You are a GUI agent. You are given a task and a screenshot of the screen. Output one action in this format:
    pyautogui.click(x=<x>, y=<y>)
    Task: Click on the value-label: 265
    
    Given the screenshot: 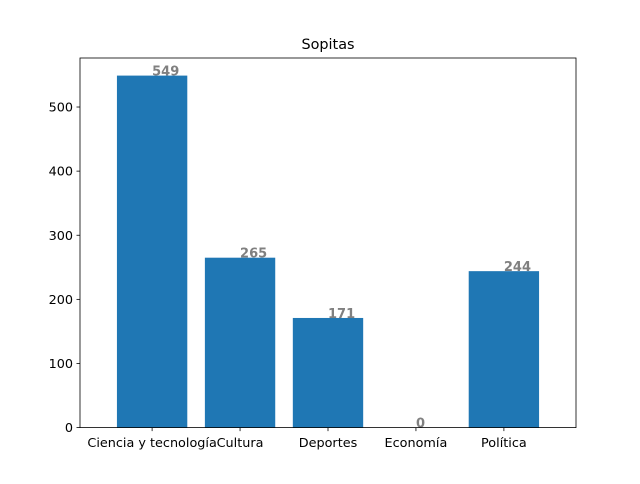 What is the action you would take?
    pyautogui.click(x=253, y=254)
    